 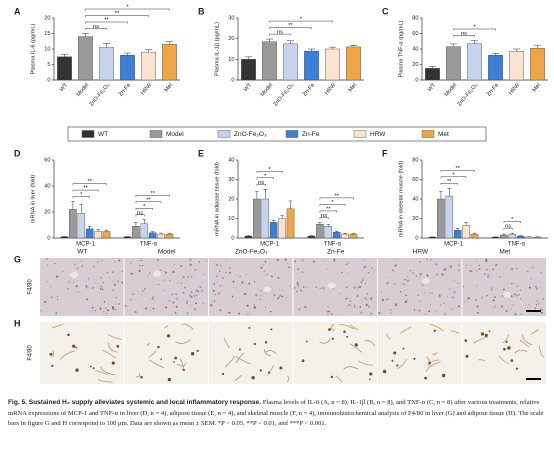 I want to click on vessel, so click(x=156, y=273).